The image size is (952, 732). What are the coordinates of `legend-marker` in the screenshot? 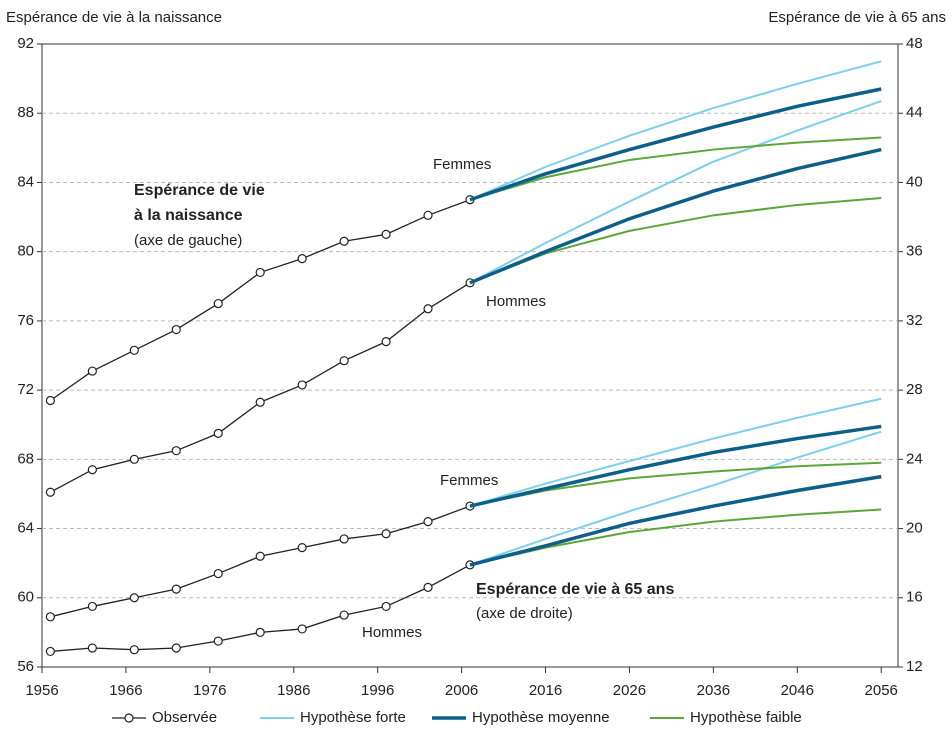 It's located at (129, 718).